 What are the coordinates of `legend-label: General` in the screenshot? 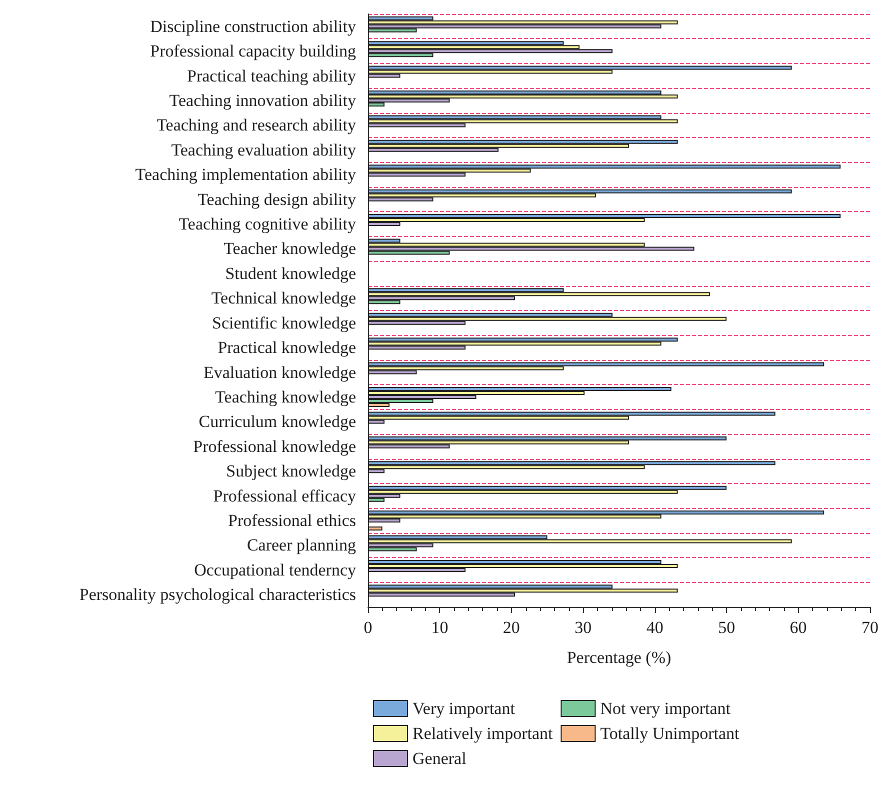 It's located at (439, 758).